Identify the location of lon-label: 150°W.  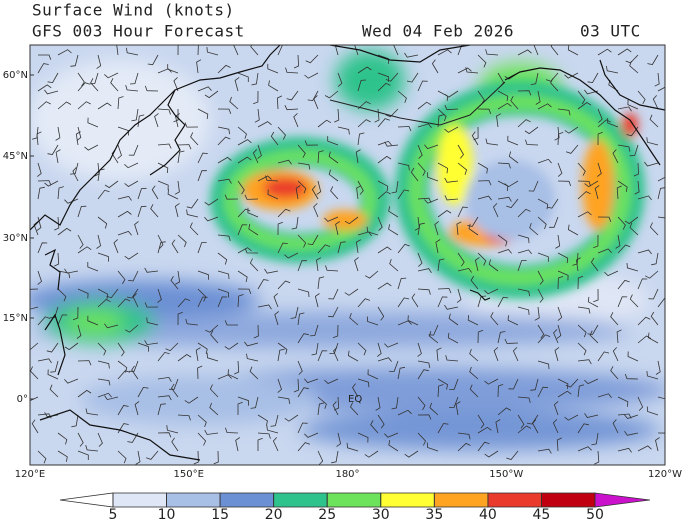
(506, 474).